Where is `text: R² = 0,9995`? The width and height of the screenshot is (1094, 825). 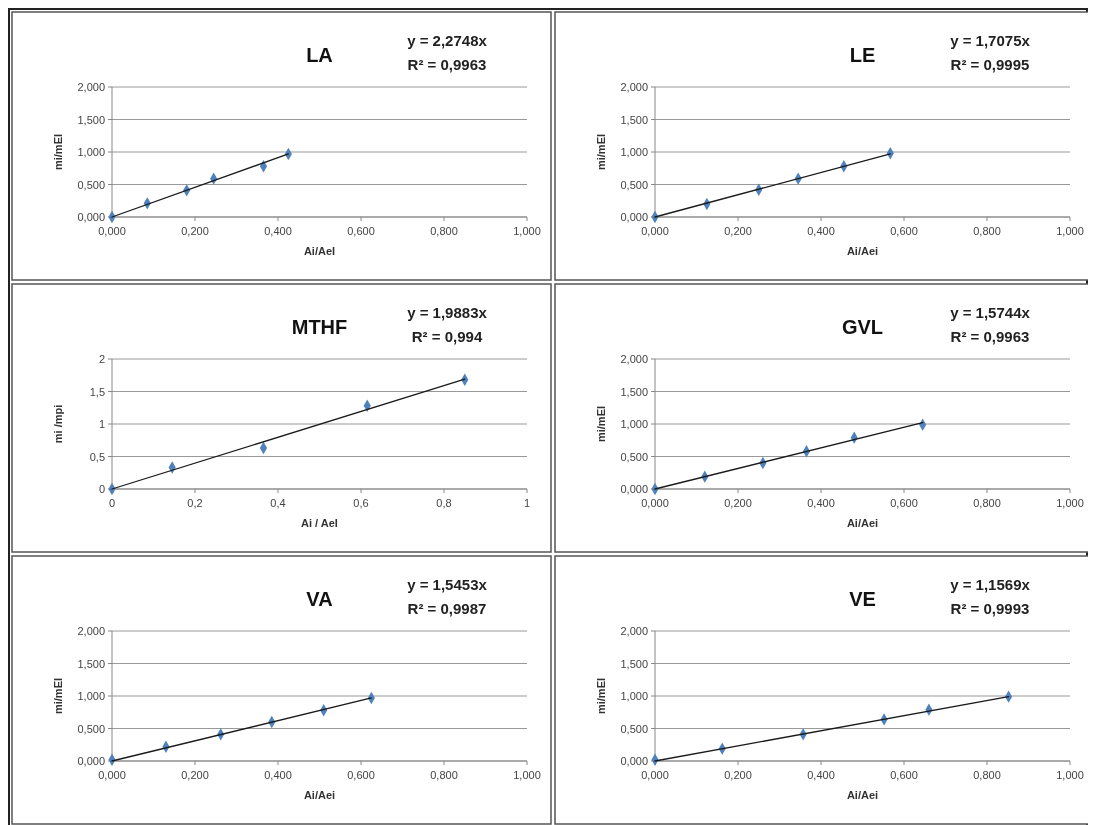
text: R² = 0,9995 is located at coordinates (990, 64).